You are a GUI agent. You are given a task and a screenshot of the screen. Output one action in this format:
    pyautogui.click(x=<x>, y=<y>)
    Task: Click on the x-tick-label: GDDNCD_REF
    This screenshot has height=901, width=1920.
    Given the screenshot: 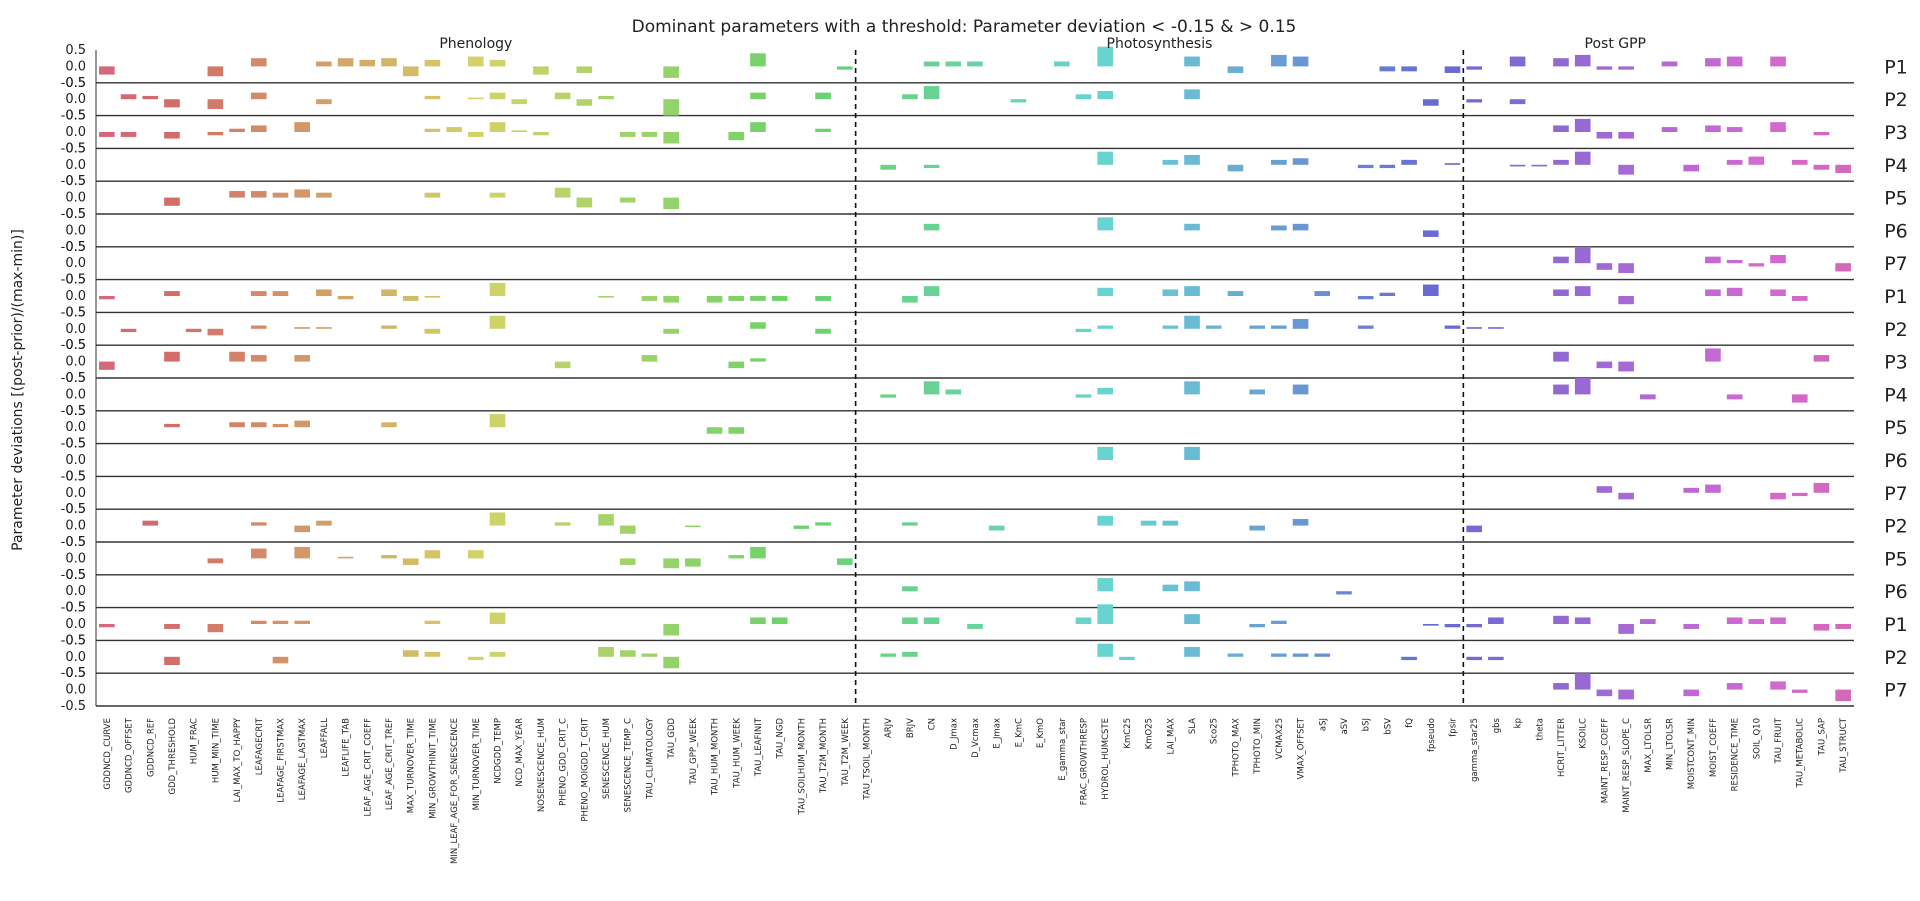 What is the action you would take?
    pyautogui.click(x=151, y=747)
    